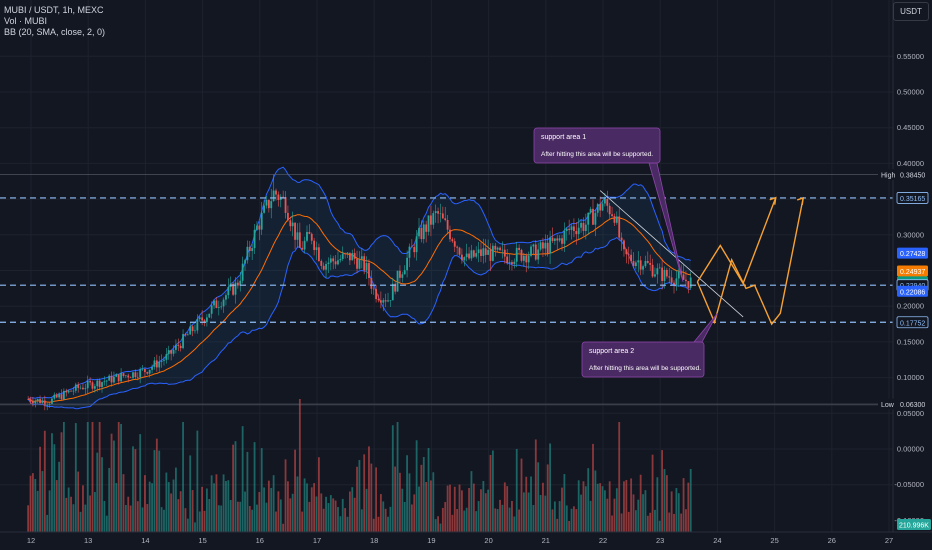  Describe the element at coordinates (914, 524) in the screenshot. I see `volume-tag` at that location.